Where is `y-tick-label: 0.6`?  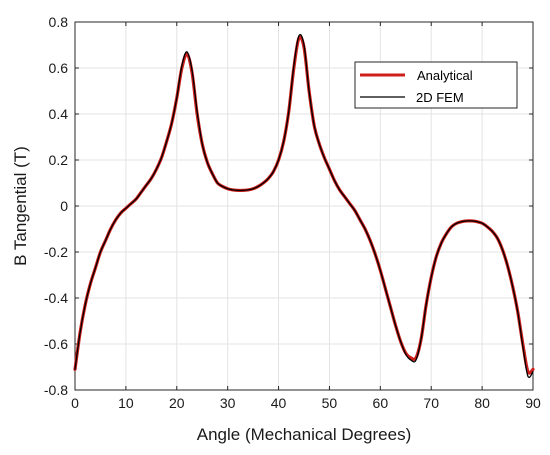
y-tick-label: 0.6 is located at coordinates (59, 68).